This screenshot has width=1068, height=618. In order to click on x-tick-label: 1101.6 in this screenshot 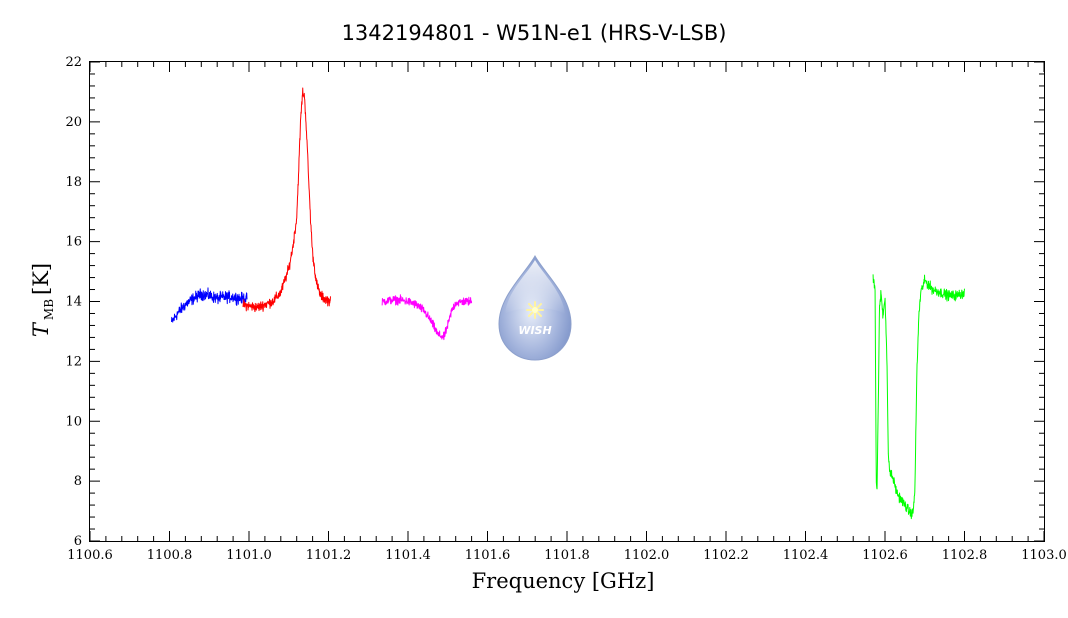, I will do `click(488, 555)`.